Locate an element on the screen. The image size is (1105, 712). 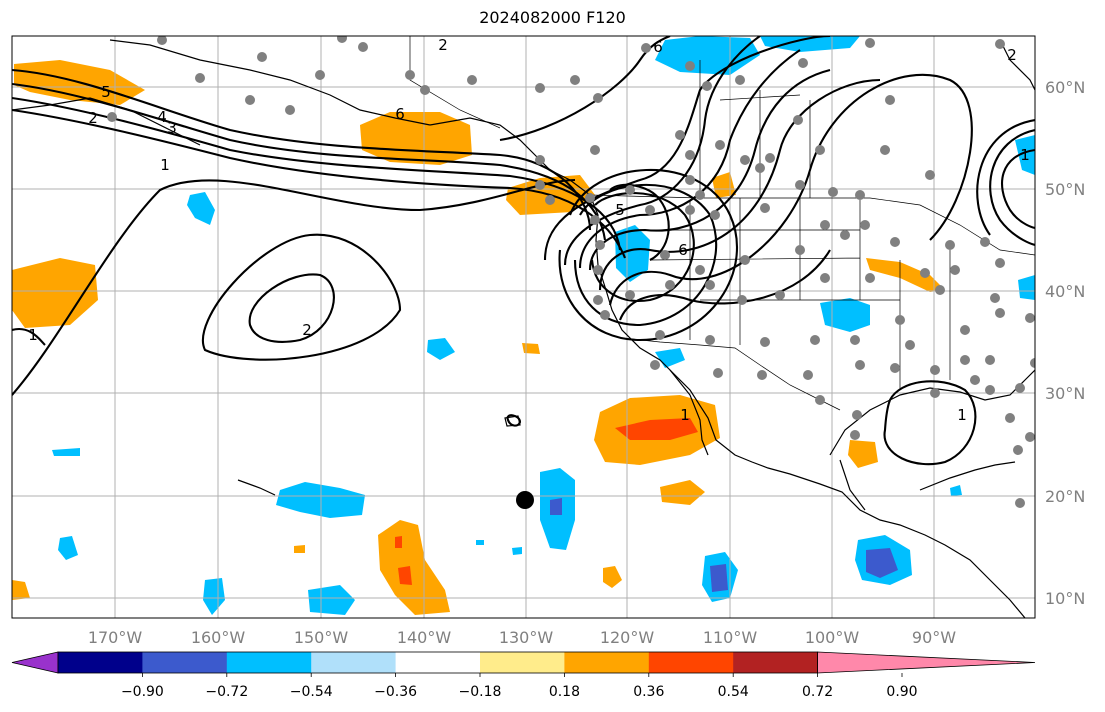
longitude-label: 120°W is located at coordinates (627, 637).